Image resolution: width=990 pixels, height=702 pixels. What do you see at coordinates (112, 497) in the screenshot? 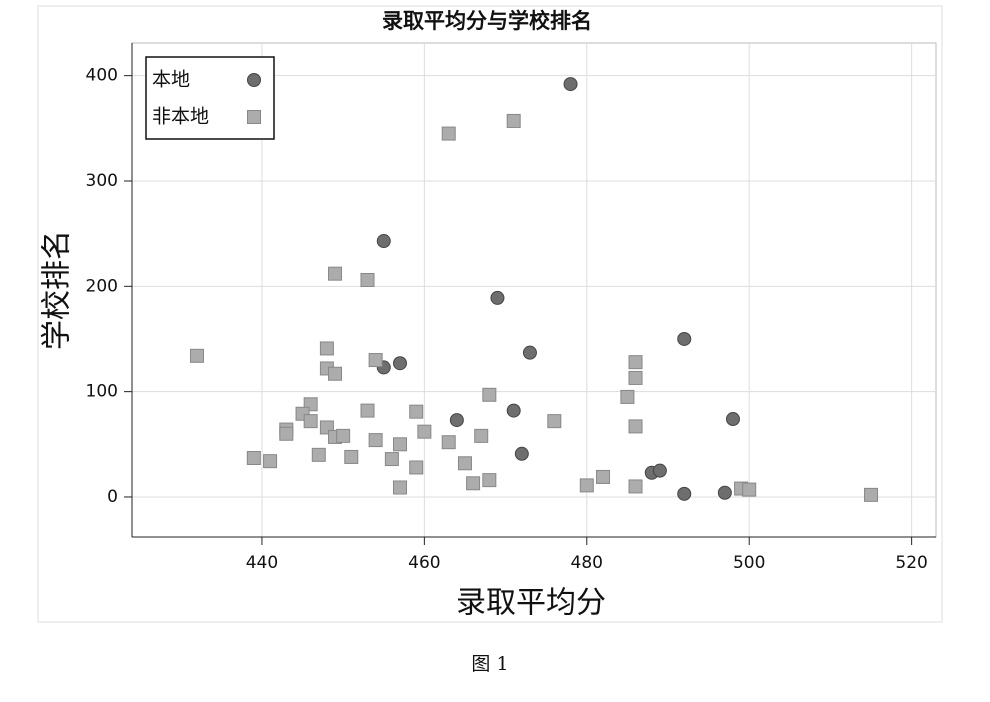
I see `y-tick-label: 0` at bounding box center [112, 497].